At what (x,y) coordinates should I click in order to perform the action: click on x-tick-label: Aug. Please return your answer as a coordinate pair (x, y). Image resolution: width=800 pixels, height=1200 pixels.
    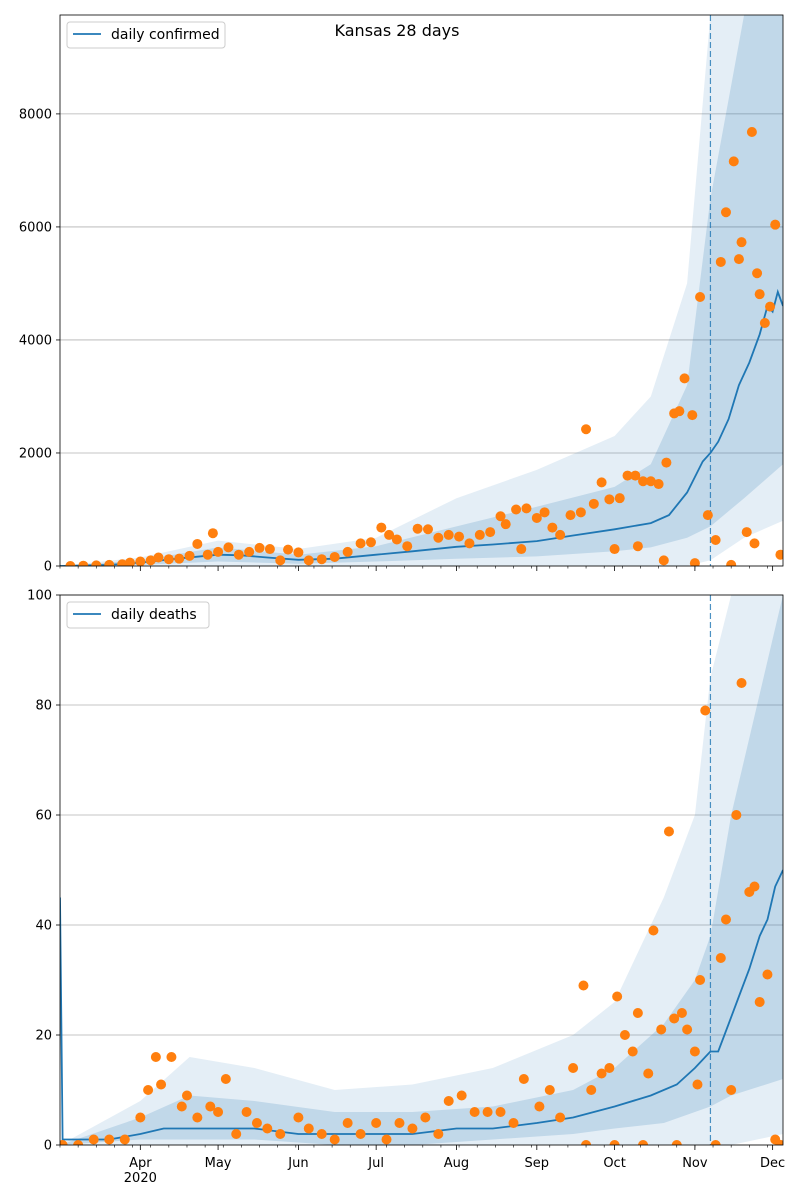
    Looking at the image, I should click on (456, 1163).